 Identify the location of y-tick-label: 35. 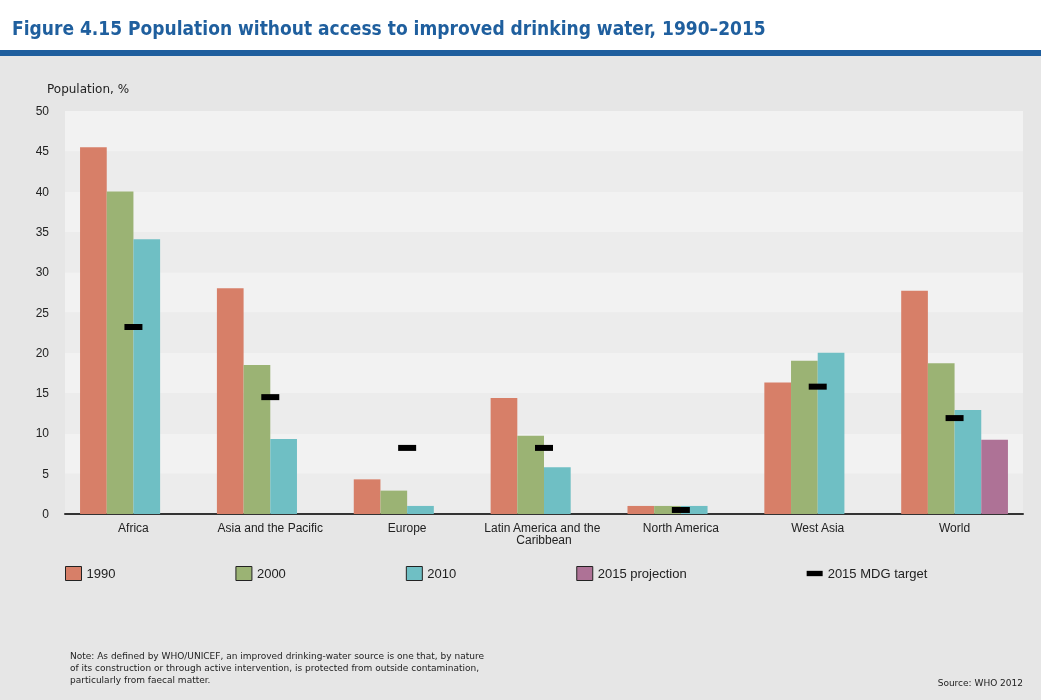
(42, 231).